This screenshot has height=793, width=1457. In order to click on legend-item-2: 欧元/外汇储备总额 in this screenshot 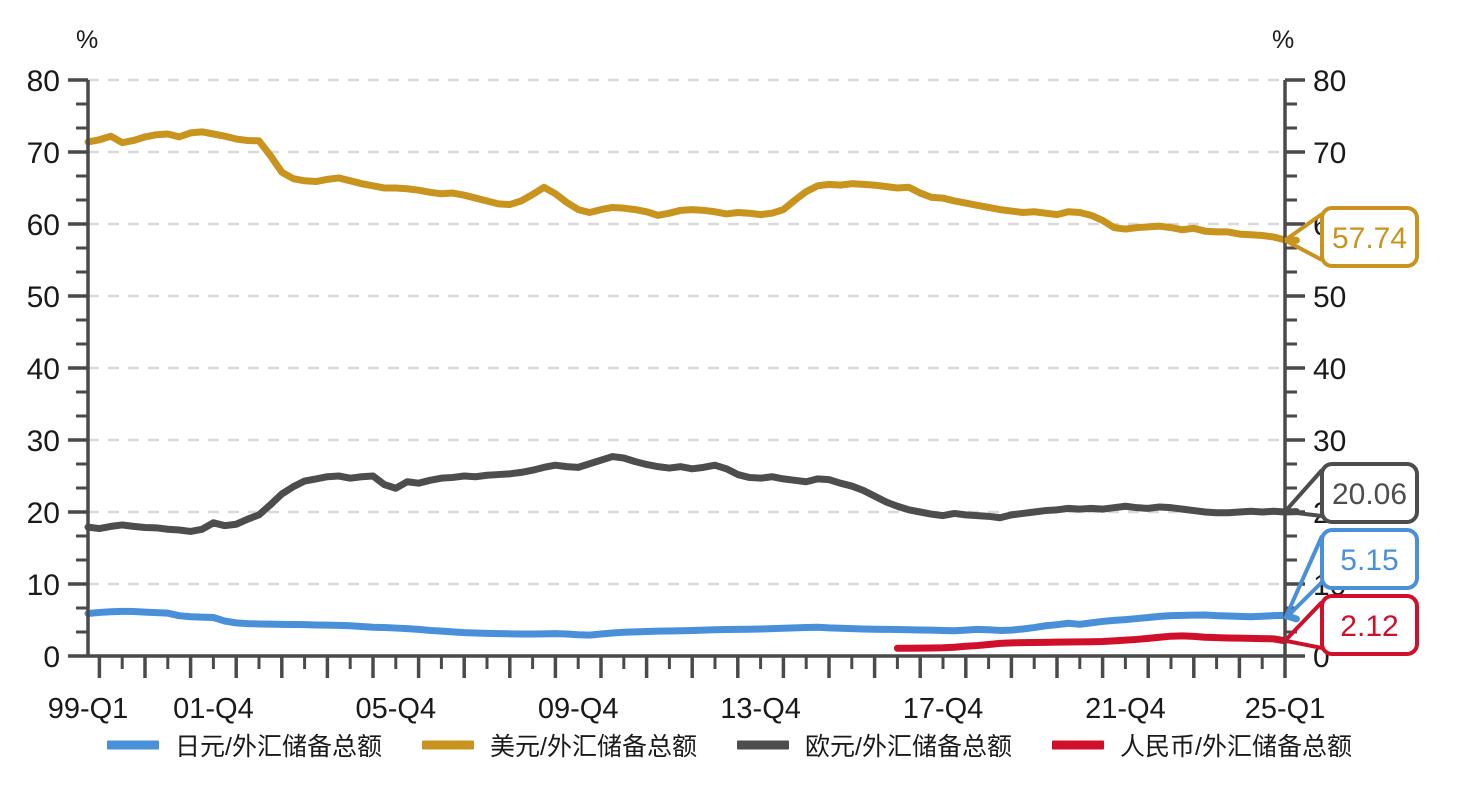, I will do `click(874, 747)`.